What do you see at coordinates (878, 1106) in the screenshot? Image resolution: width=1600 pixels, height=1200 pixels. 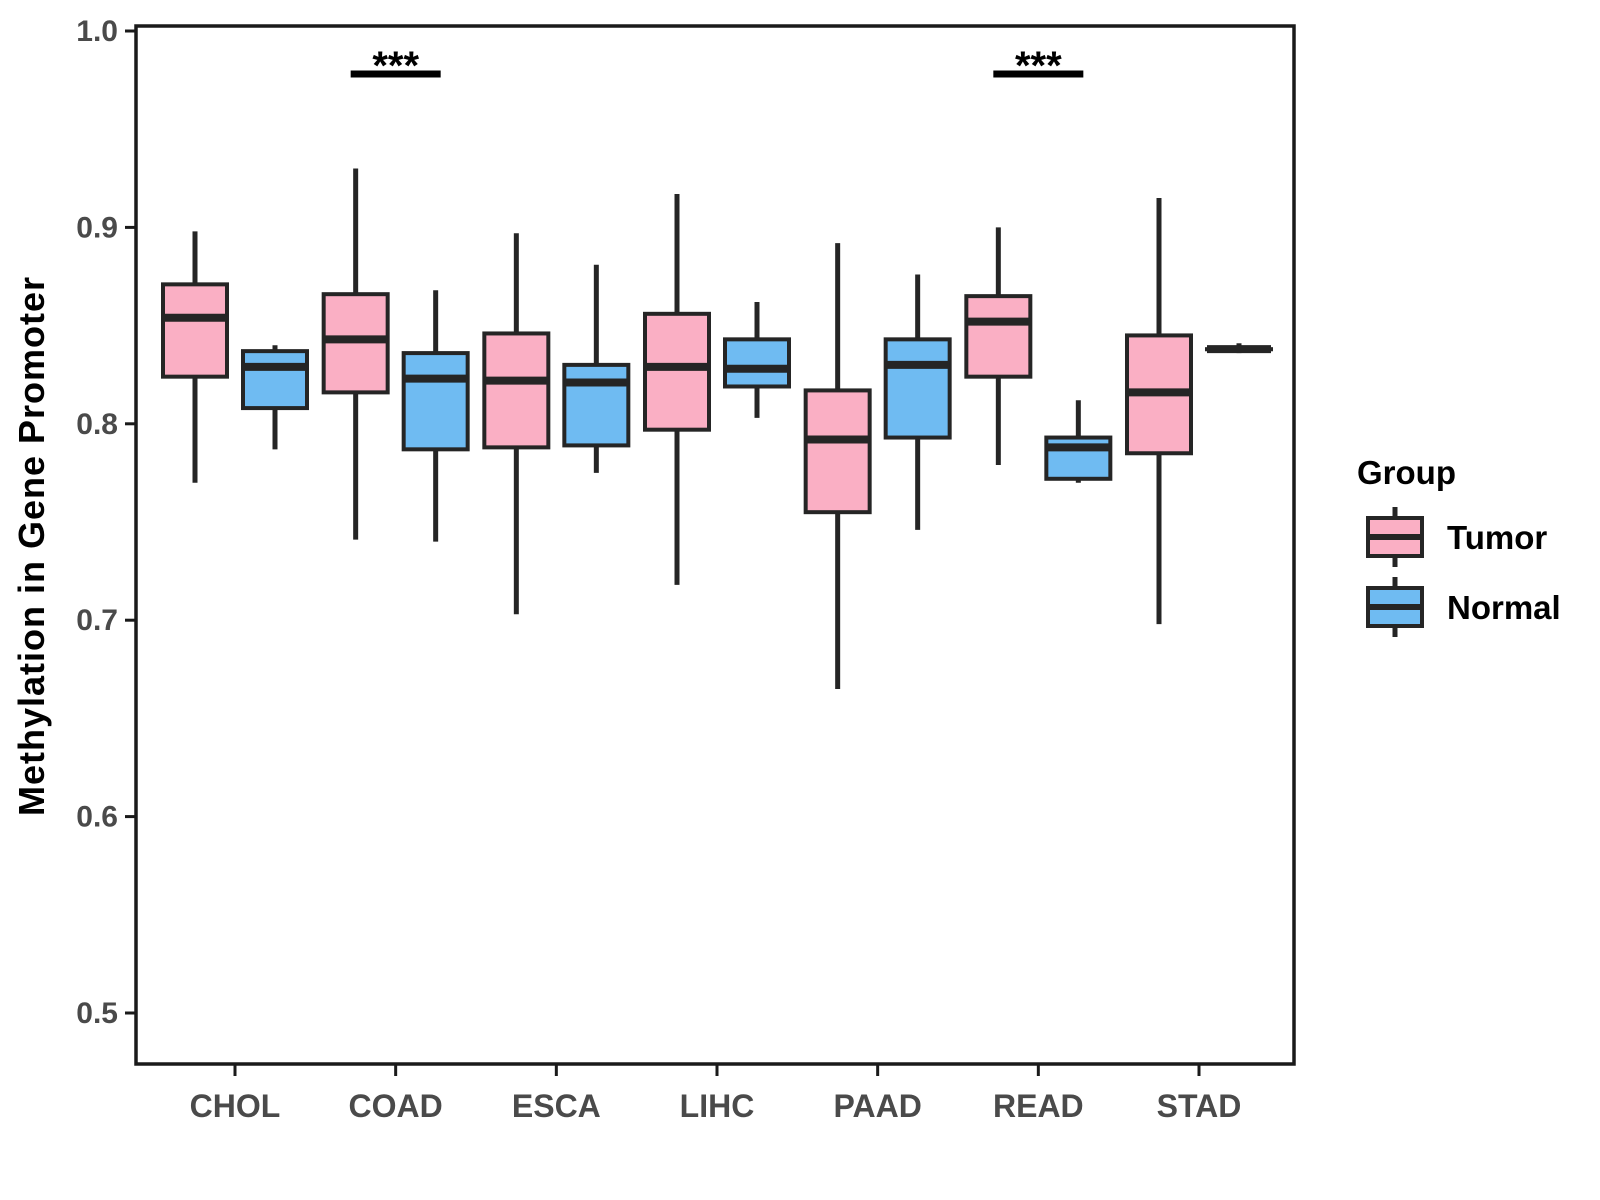 I see `x-axis-tick-label: PAAD` at bounding box center [878, 1106].